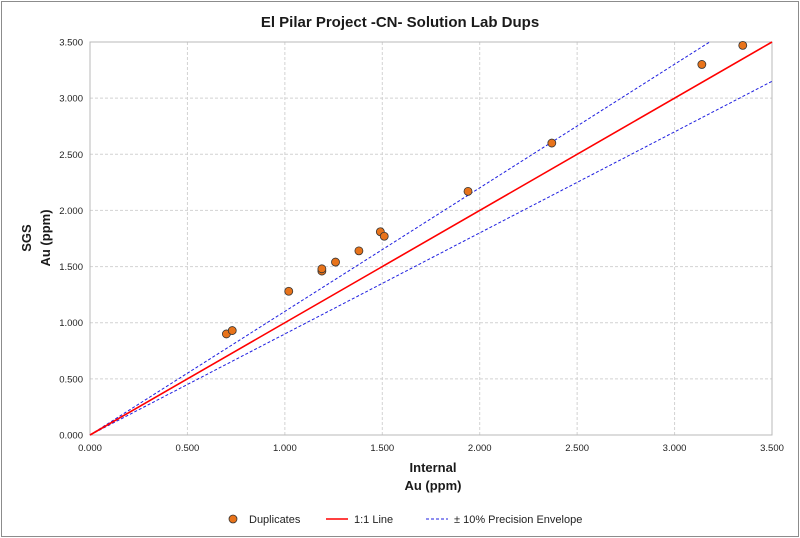  I want to click on x-tick-label: 2.500, so click(577, 448).